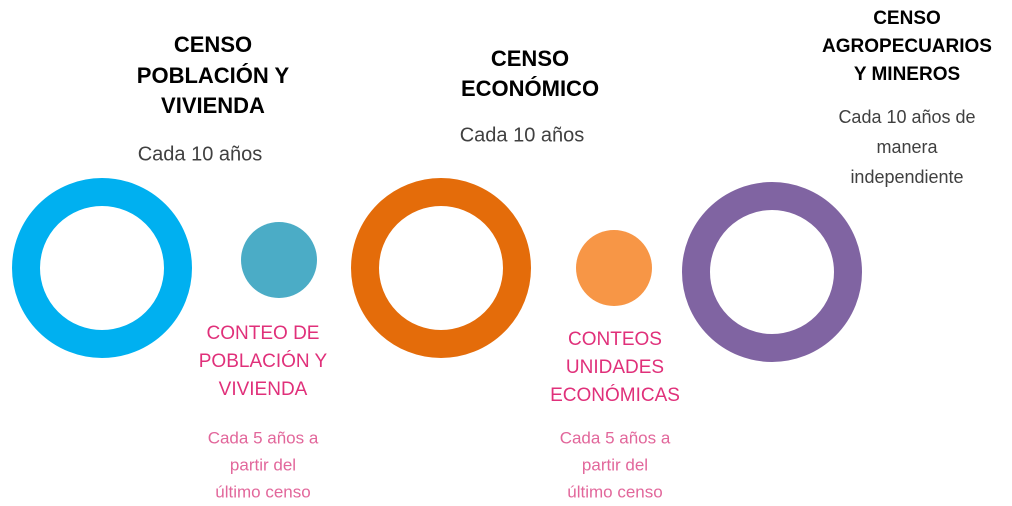 This screenshot has width=1012, height=506. What do you see at coordinates (906, 117) in the screenshot?
I see `subtitle: Cada 10 años de` at bounding box center [906, 117].